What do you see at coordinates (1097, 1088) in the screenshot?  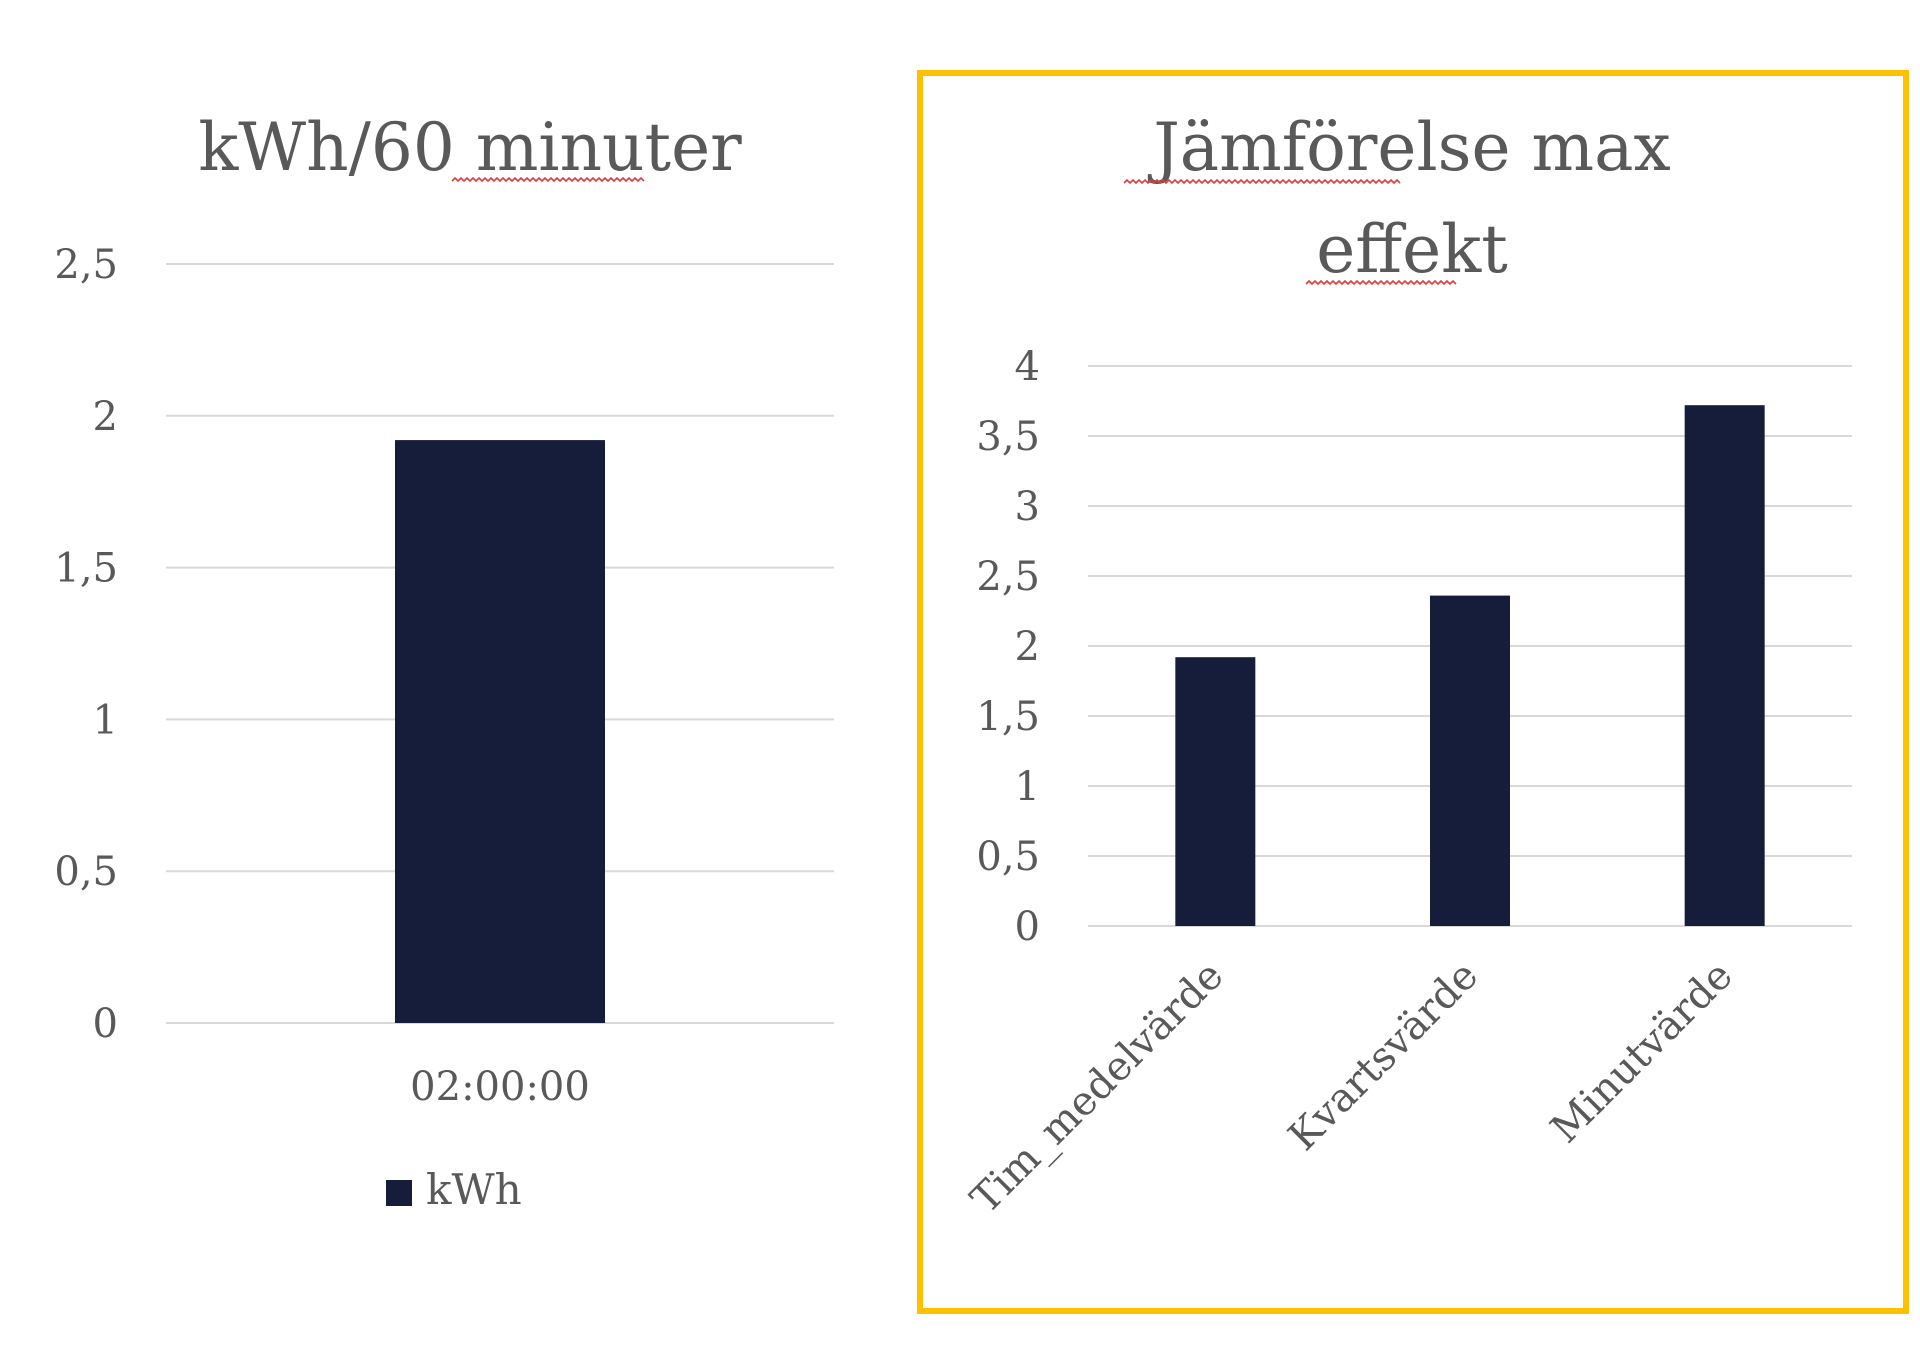 I see `chart2-x-tick-label: Tim_medelvärde` at bounding box center [1097, 1088].